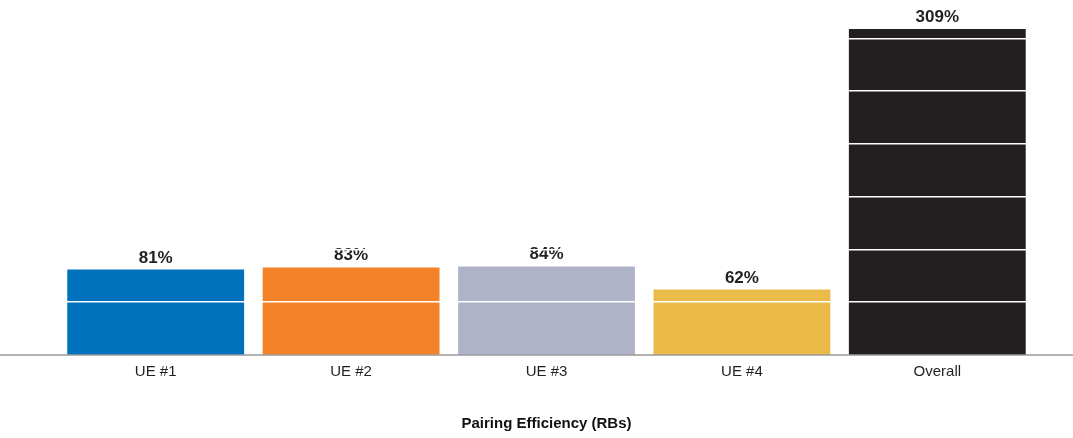 This screenshot has width=1073, height=438. Describe the element at coordinates (742, 371) in the screenshot. I see `x-tick-label: UE #4` at that location.